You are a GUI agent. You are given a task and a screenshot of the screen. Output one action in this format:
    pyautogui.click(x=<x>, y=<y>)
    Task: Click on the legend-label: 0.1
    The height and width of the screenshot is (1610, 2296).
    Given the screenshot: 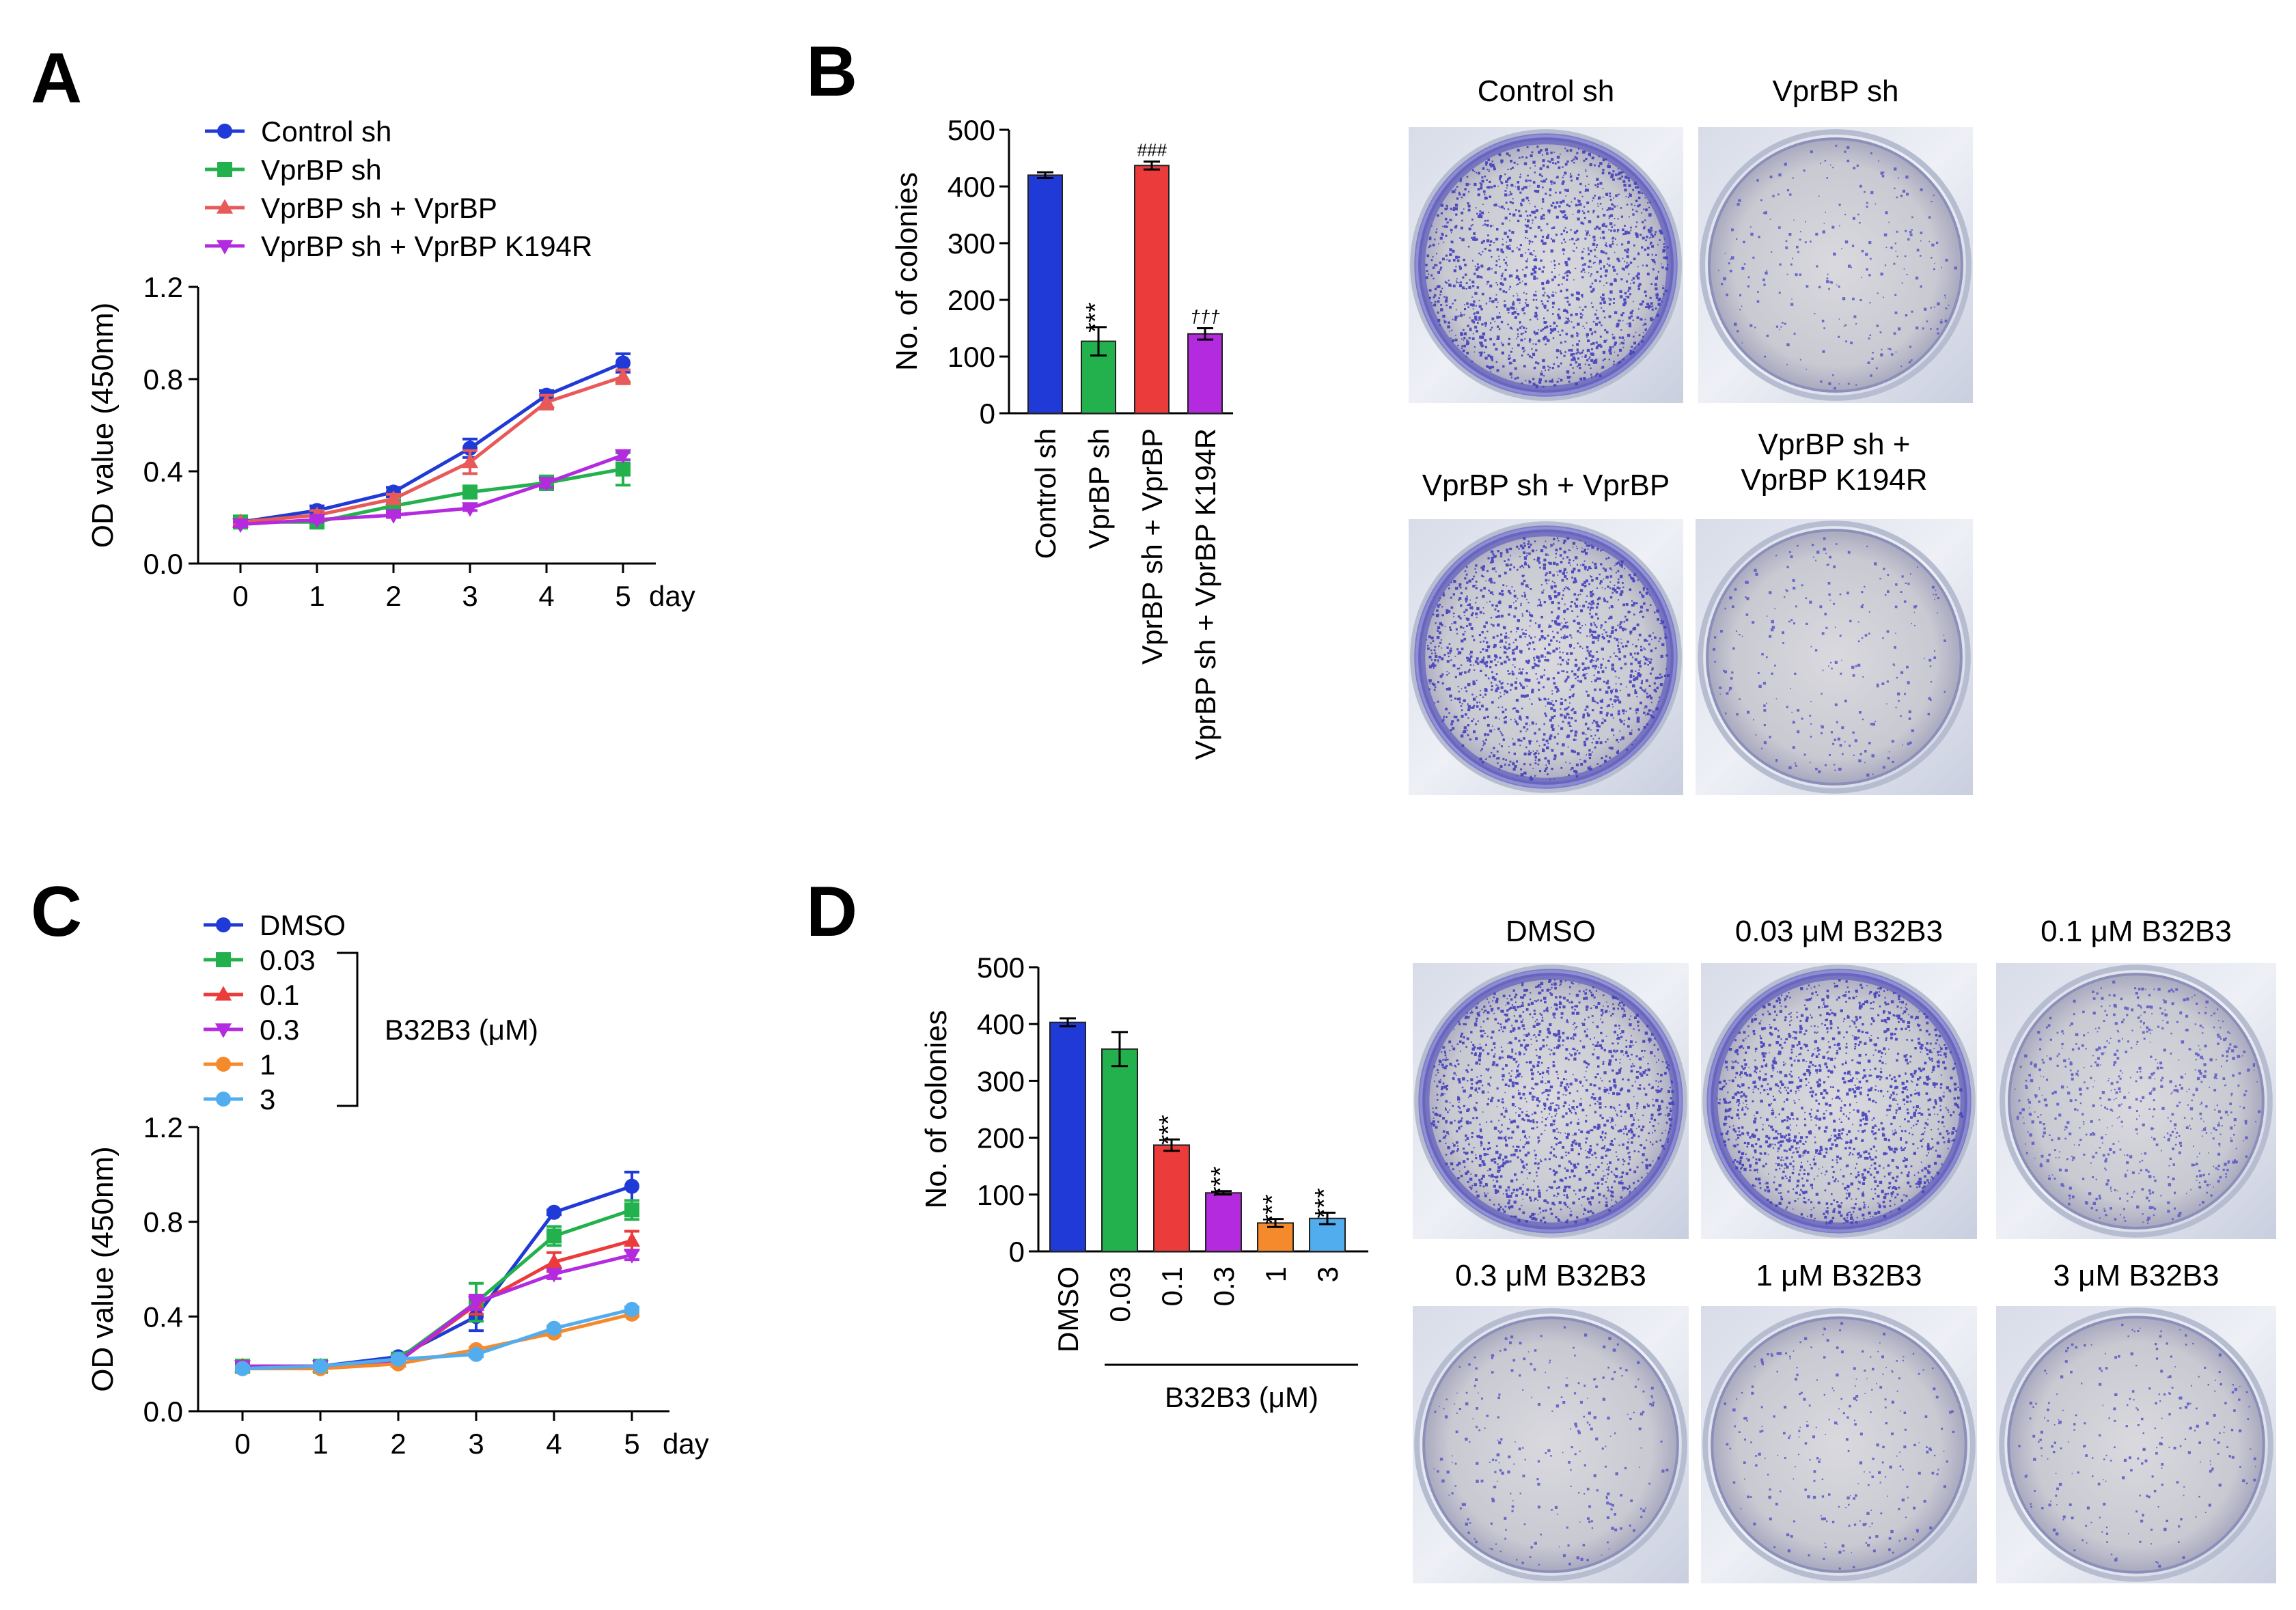 What is the action you would take?
    pyautogui.click(x=280, y=995)
    